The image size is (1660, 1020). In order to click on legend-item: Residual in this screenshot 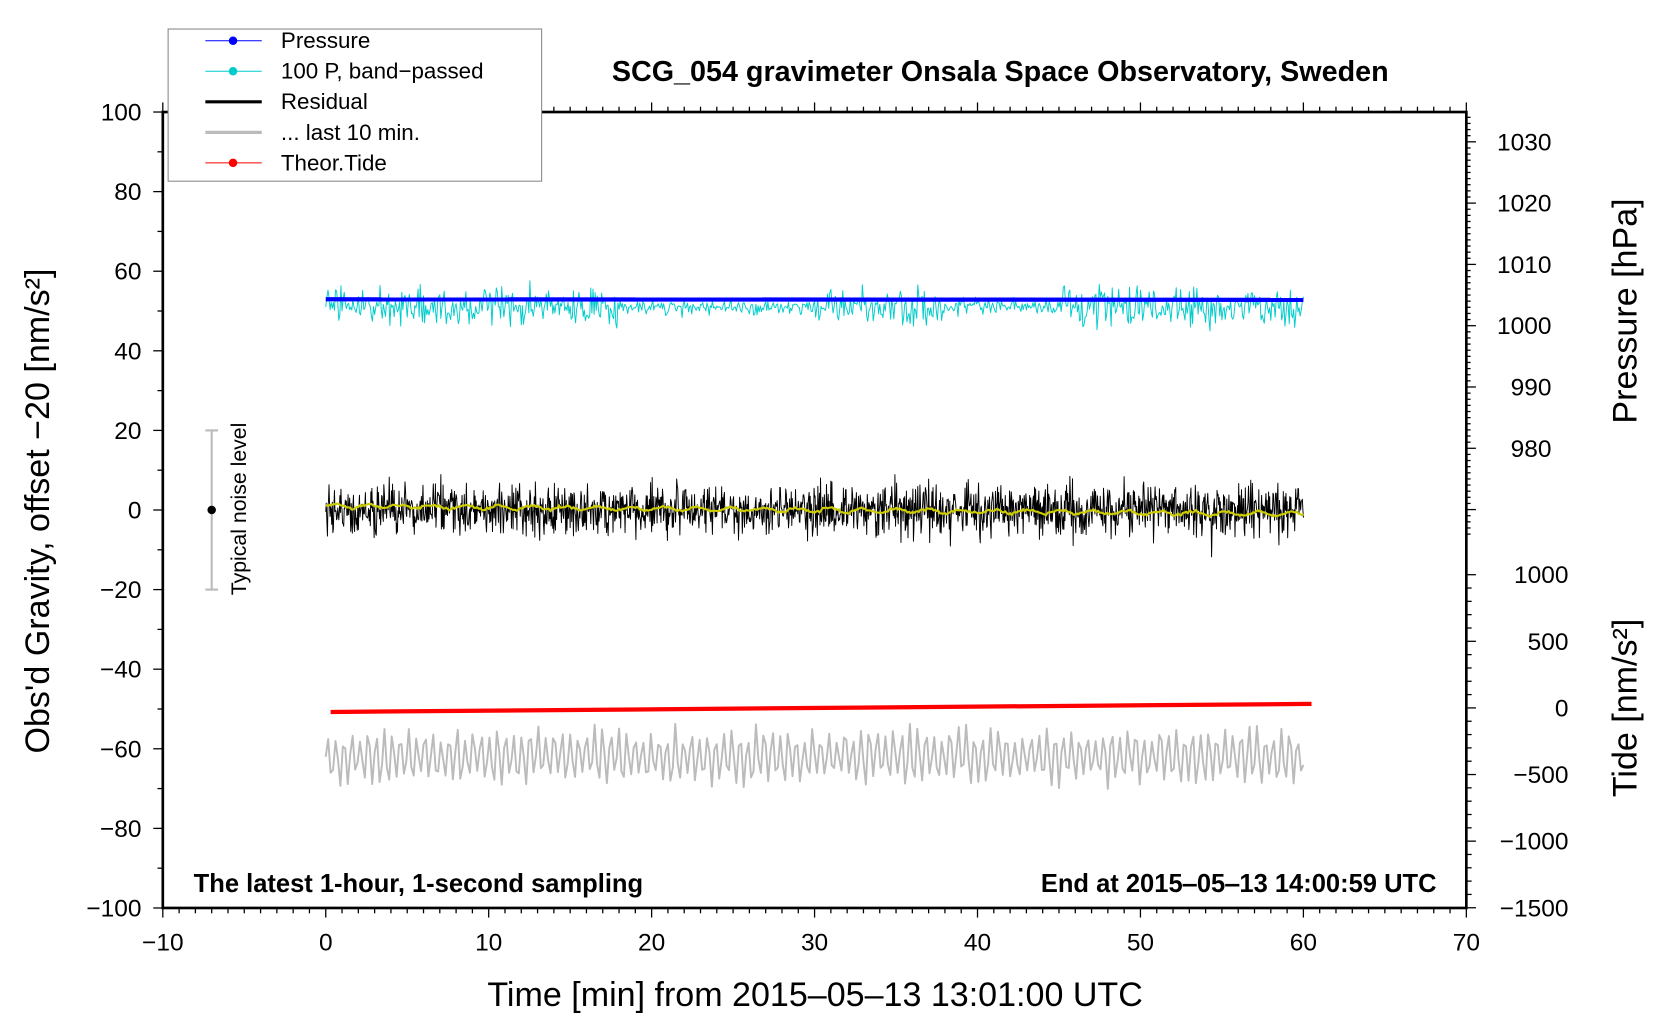, I will do `click(286, 101)`.